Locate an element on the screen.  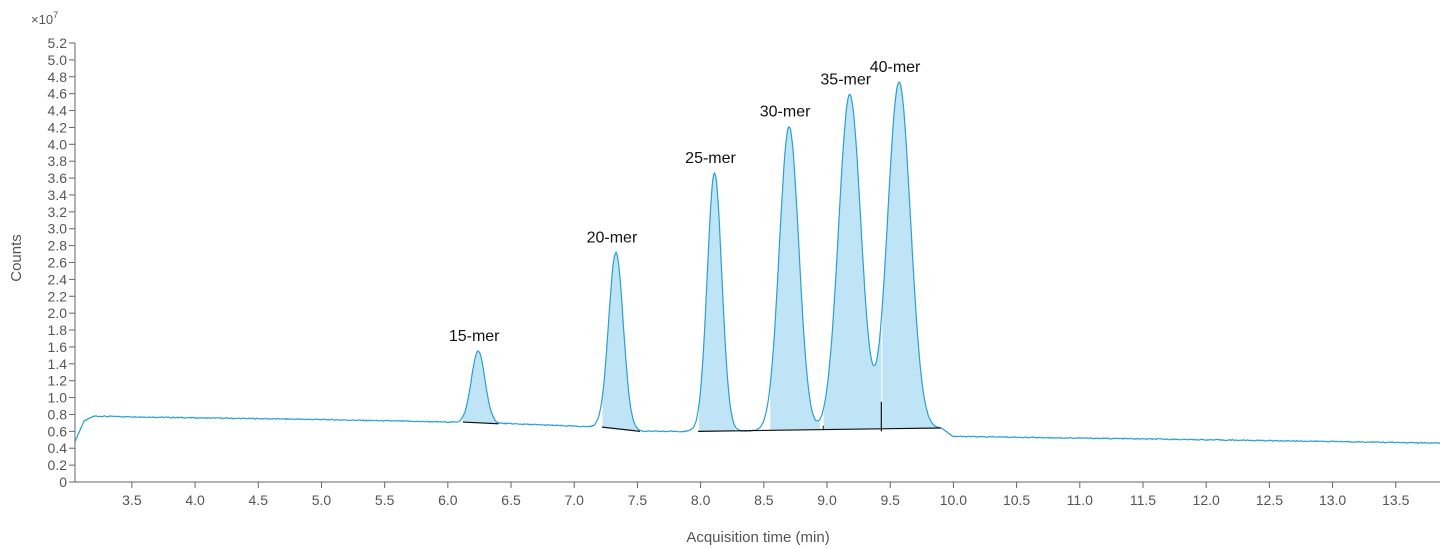
y-tick-label: 3.6 is located at coordinates (58, 178).